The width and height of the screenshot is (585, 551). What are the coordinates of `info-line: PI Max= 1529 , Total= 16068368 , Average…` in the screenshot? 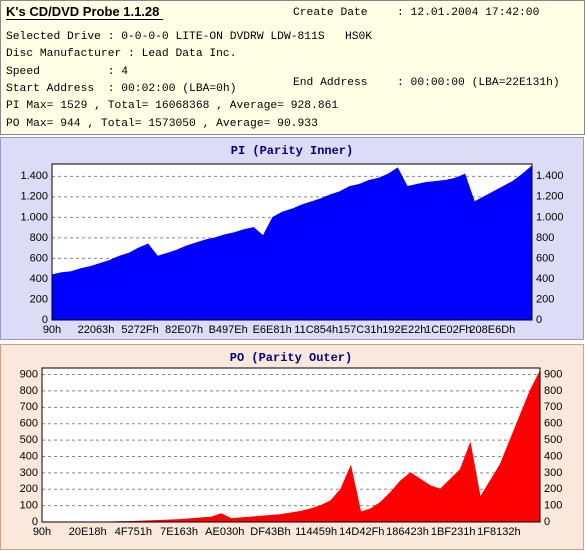 It's located at (172, 106).